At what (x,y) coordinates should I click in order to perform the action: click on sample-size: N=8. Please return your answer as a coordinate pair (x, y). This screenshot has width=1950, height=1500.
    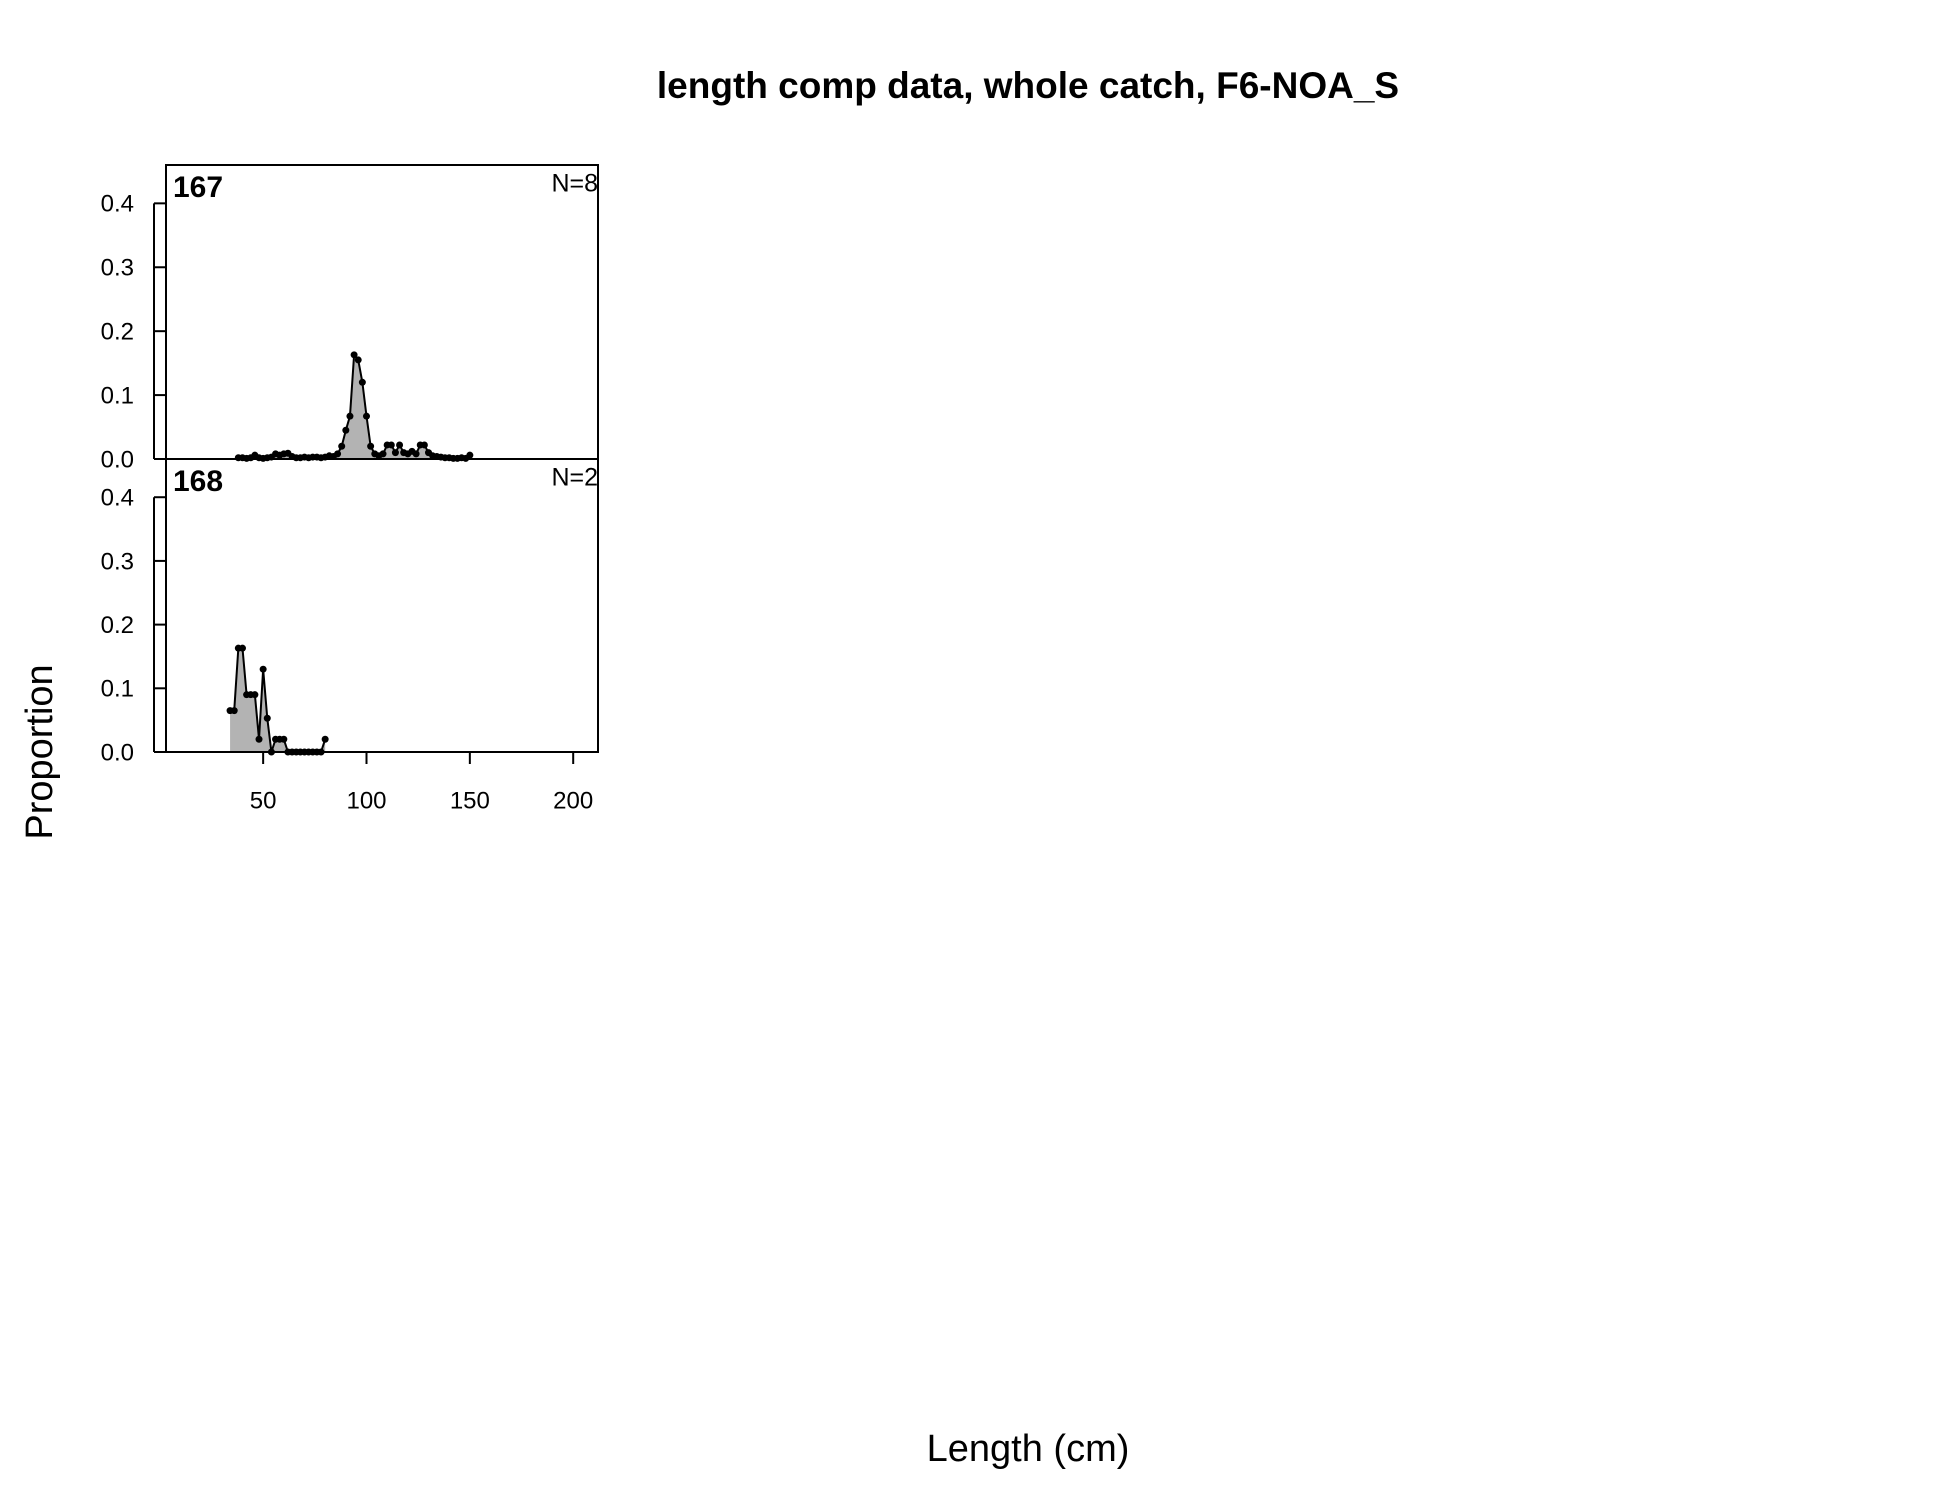
    Looking at the image, I should click on (574, 184).